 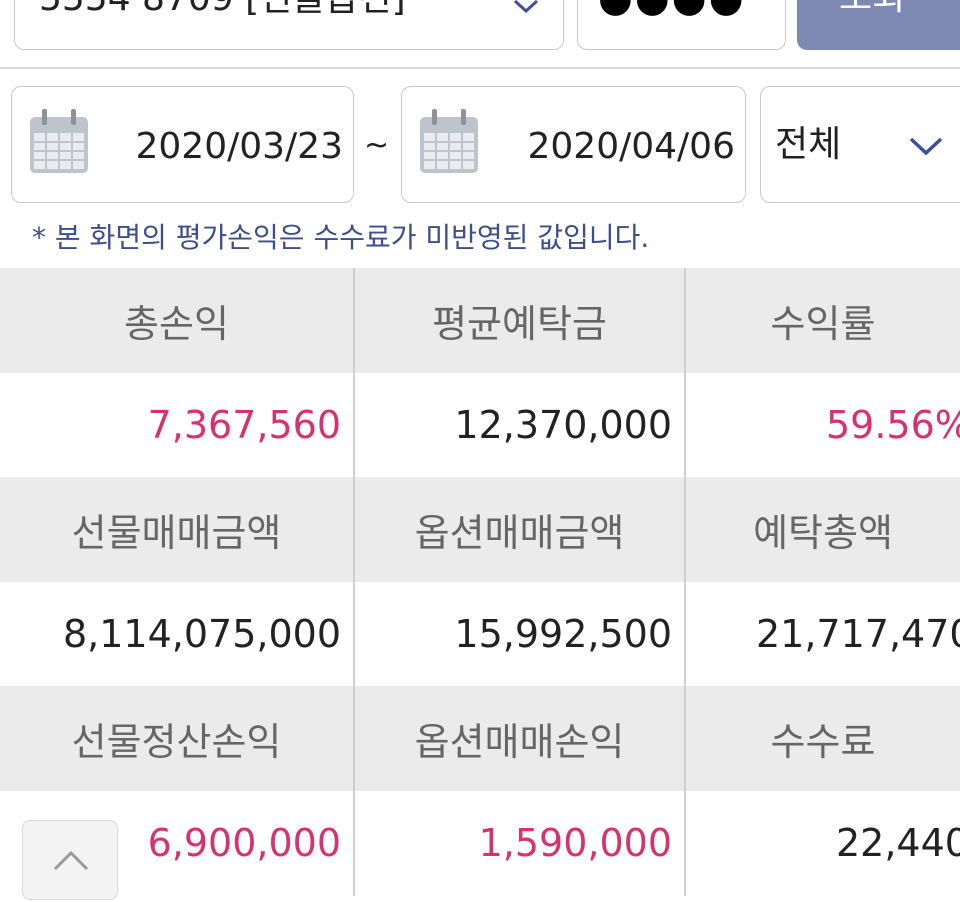 What do you see at coordinates (519, 530) in the screenshot?
I see `header-cell: 옵션매매금액` at bounding box center [519, 530].